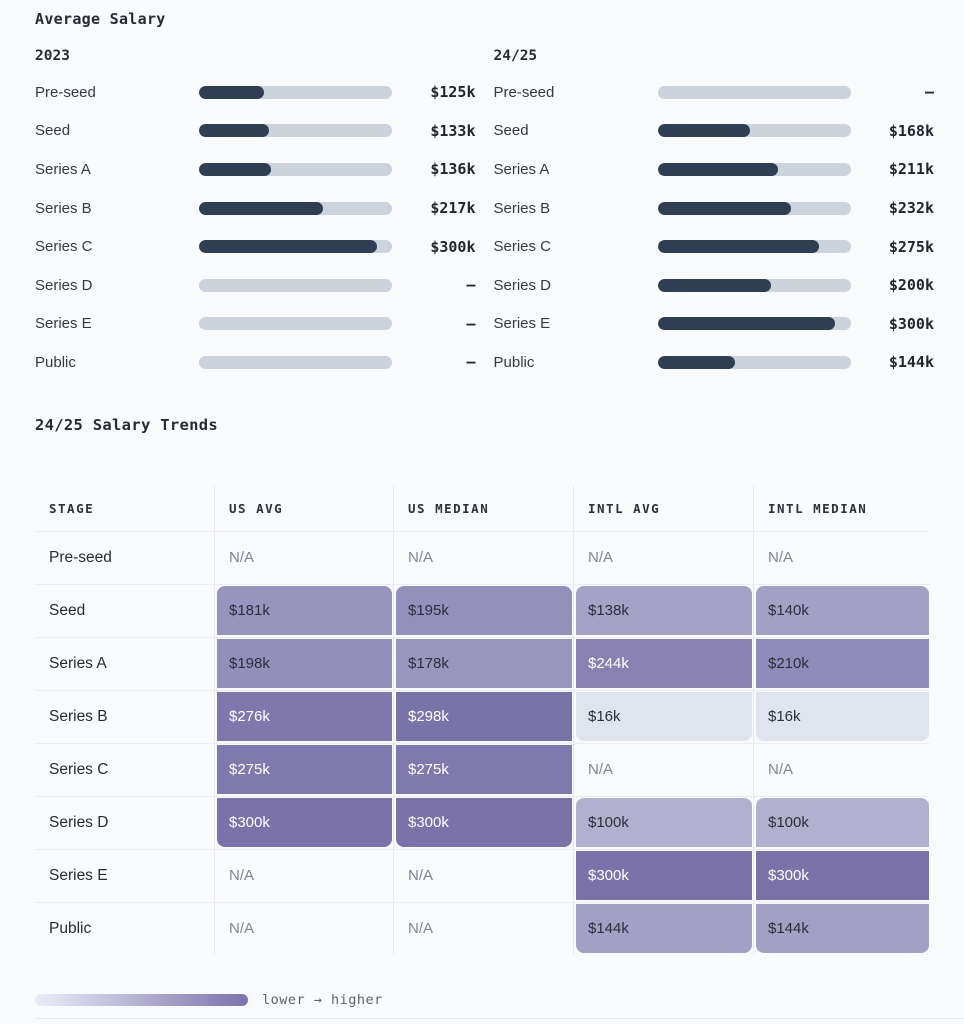 The height and width of the screenshot is (1024, 964). I want to click on bar-row: Series B $232k, so click(714, 208).